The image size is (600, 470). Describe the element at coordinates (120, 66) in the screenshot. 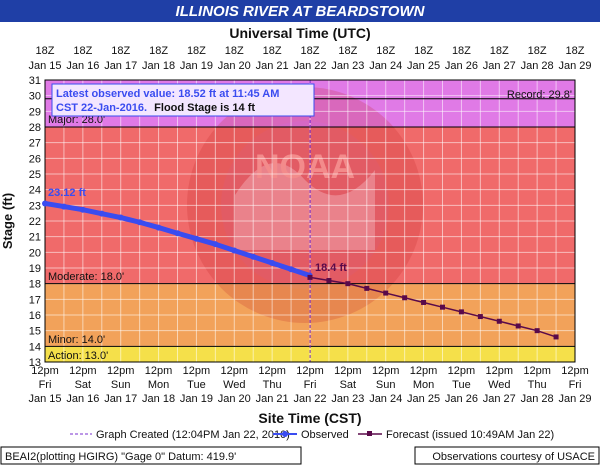

I see `x-top-tick-date: Jan 17` at that location.